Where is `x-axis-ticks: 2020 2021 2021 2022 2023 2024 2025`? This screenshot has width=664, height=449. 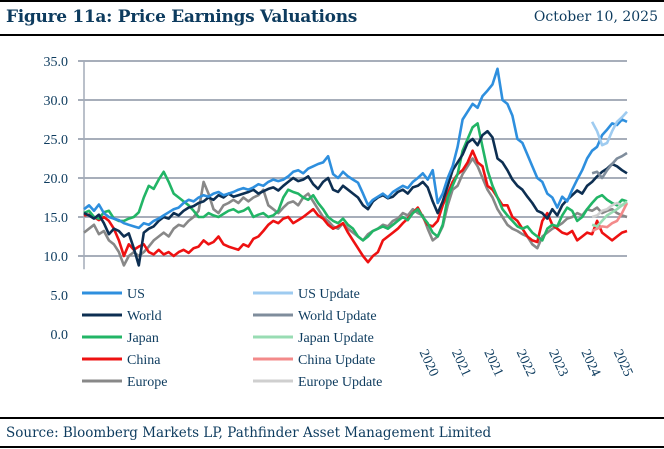 x-axis-ticks: 2020 2021 2021 2022 2023 2024 2025 is located at coordinates (526, 363).